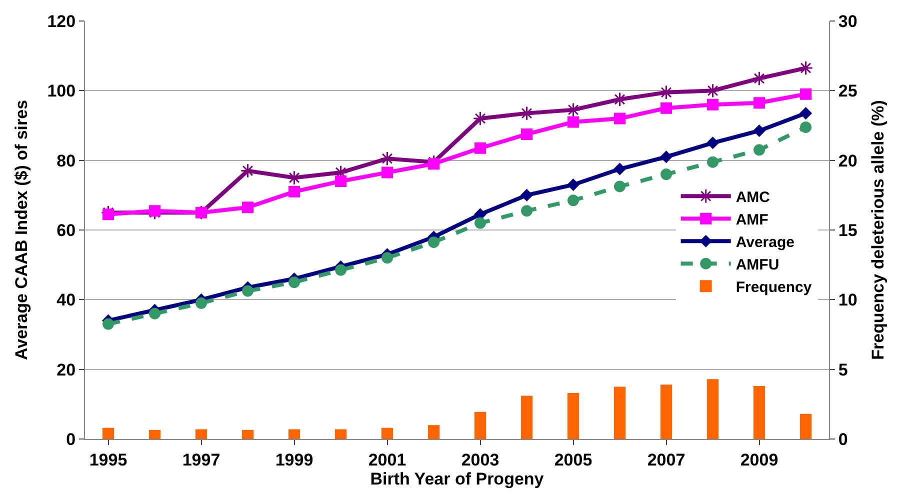 This screenshot has height=499, width=914. I want to click on y2-tick-label: 25, so click(848, 91).